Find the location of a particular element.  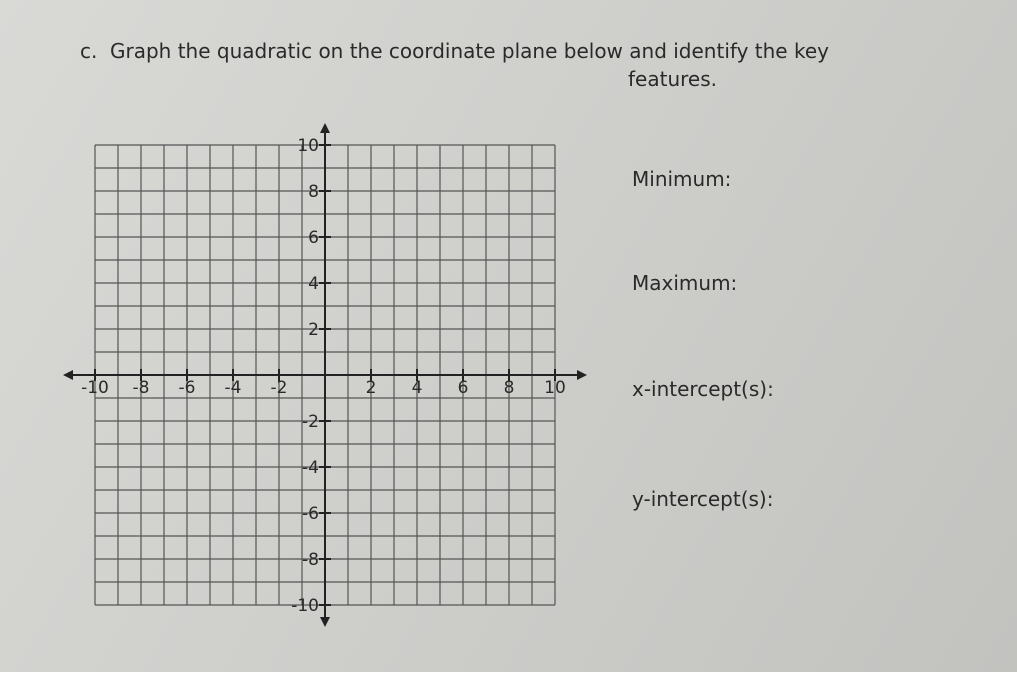

y-tick-label: 4 is located at coordinates (313, 284).